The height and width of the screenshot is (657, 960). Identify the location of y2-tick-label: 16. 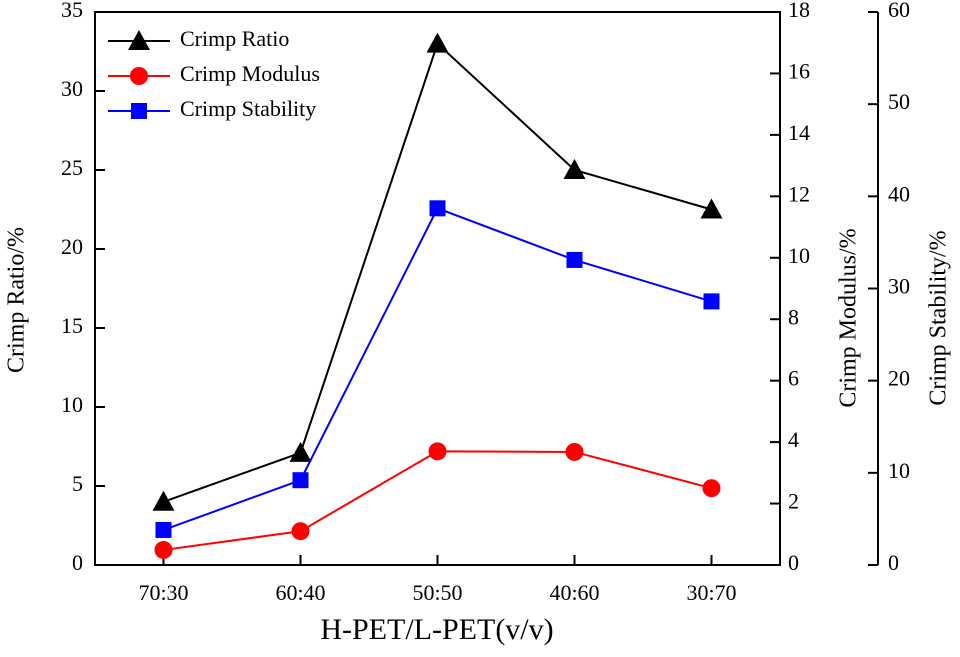
(799, 70).